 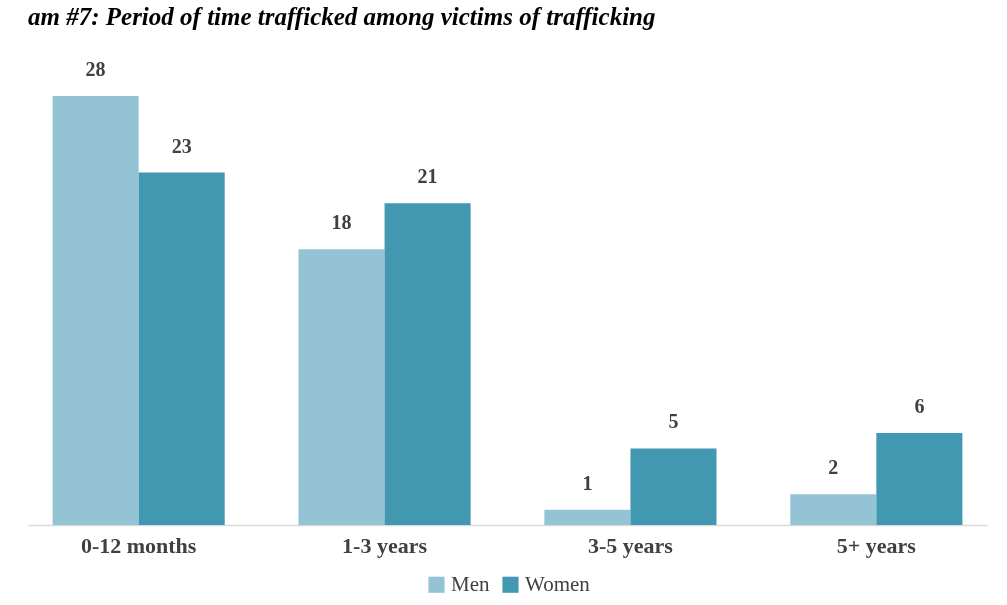 What do you see at coordinates (673, 421) in the screenshot?
I see `data-label: 5` at bounding box center [673, 421].